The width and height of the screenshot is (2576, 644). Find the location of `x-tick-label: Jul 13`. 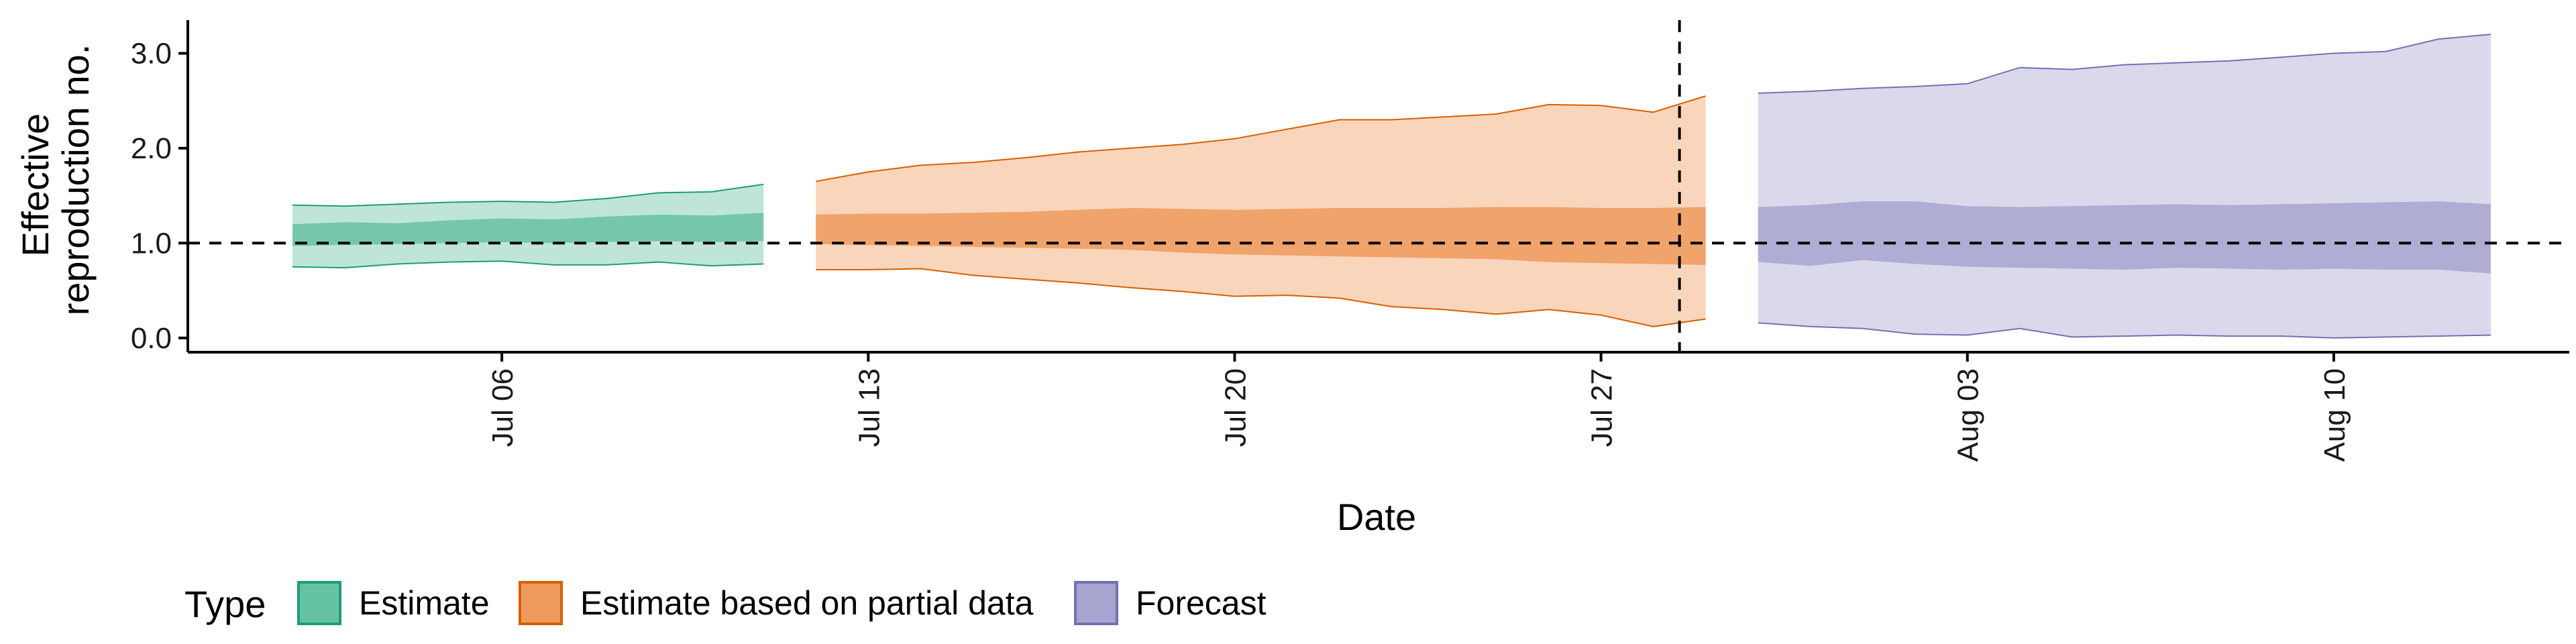

x-tick-label: Jul 13 is located at coordinates (869, 407).